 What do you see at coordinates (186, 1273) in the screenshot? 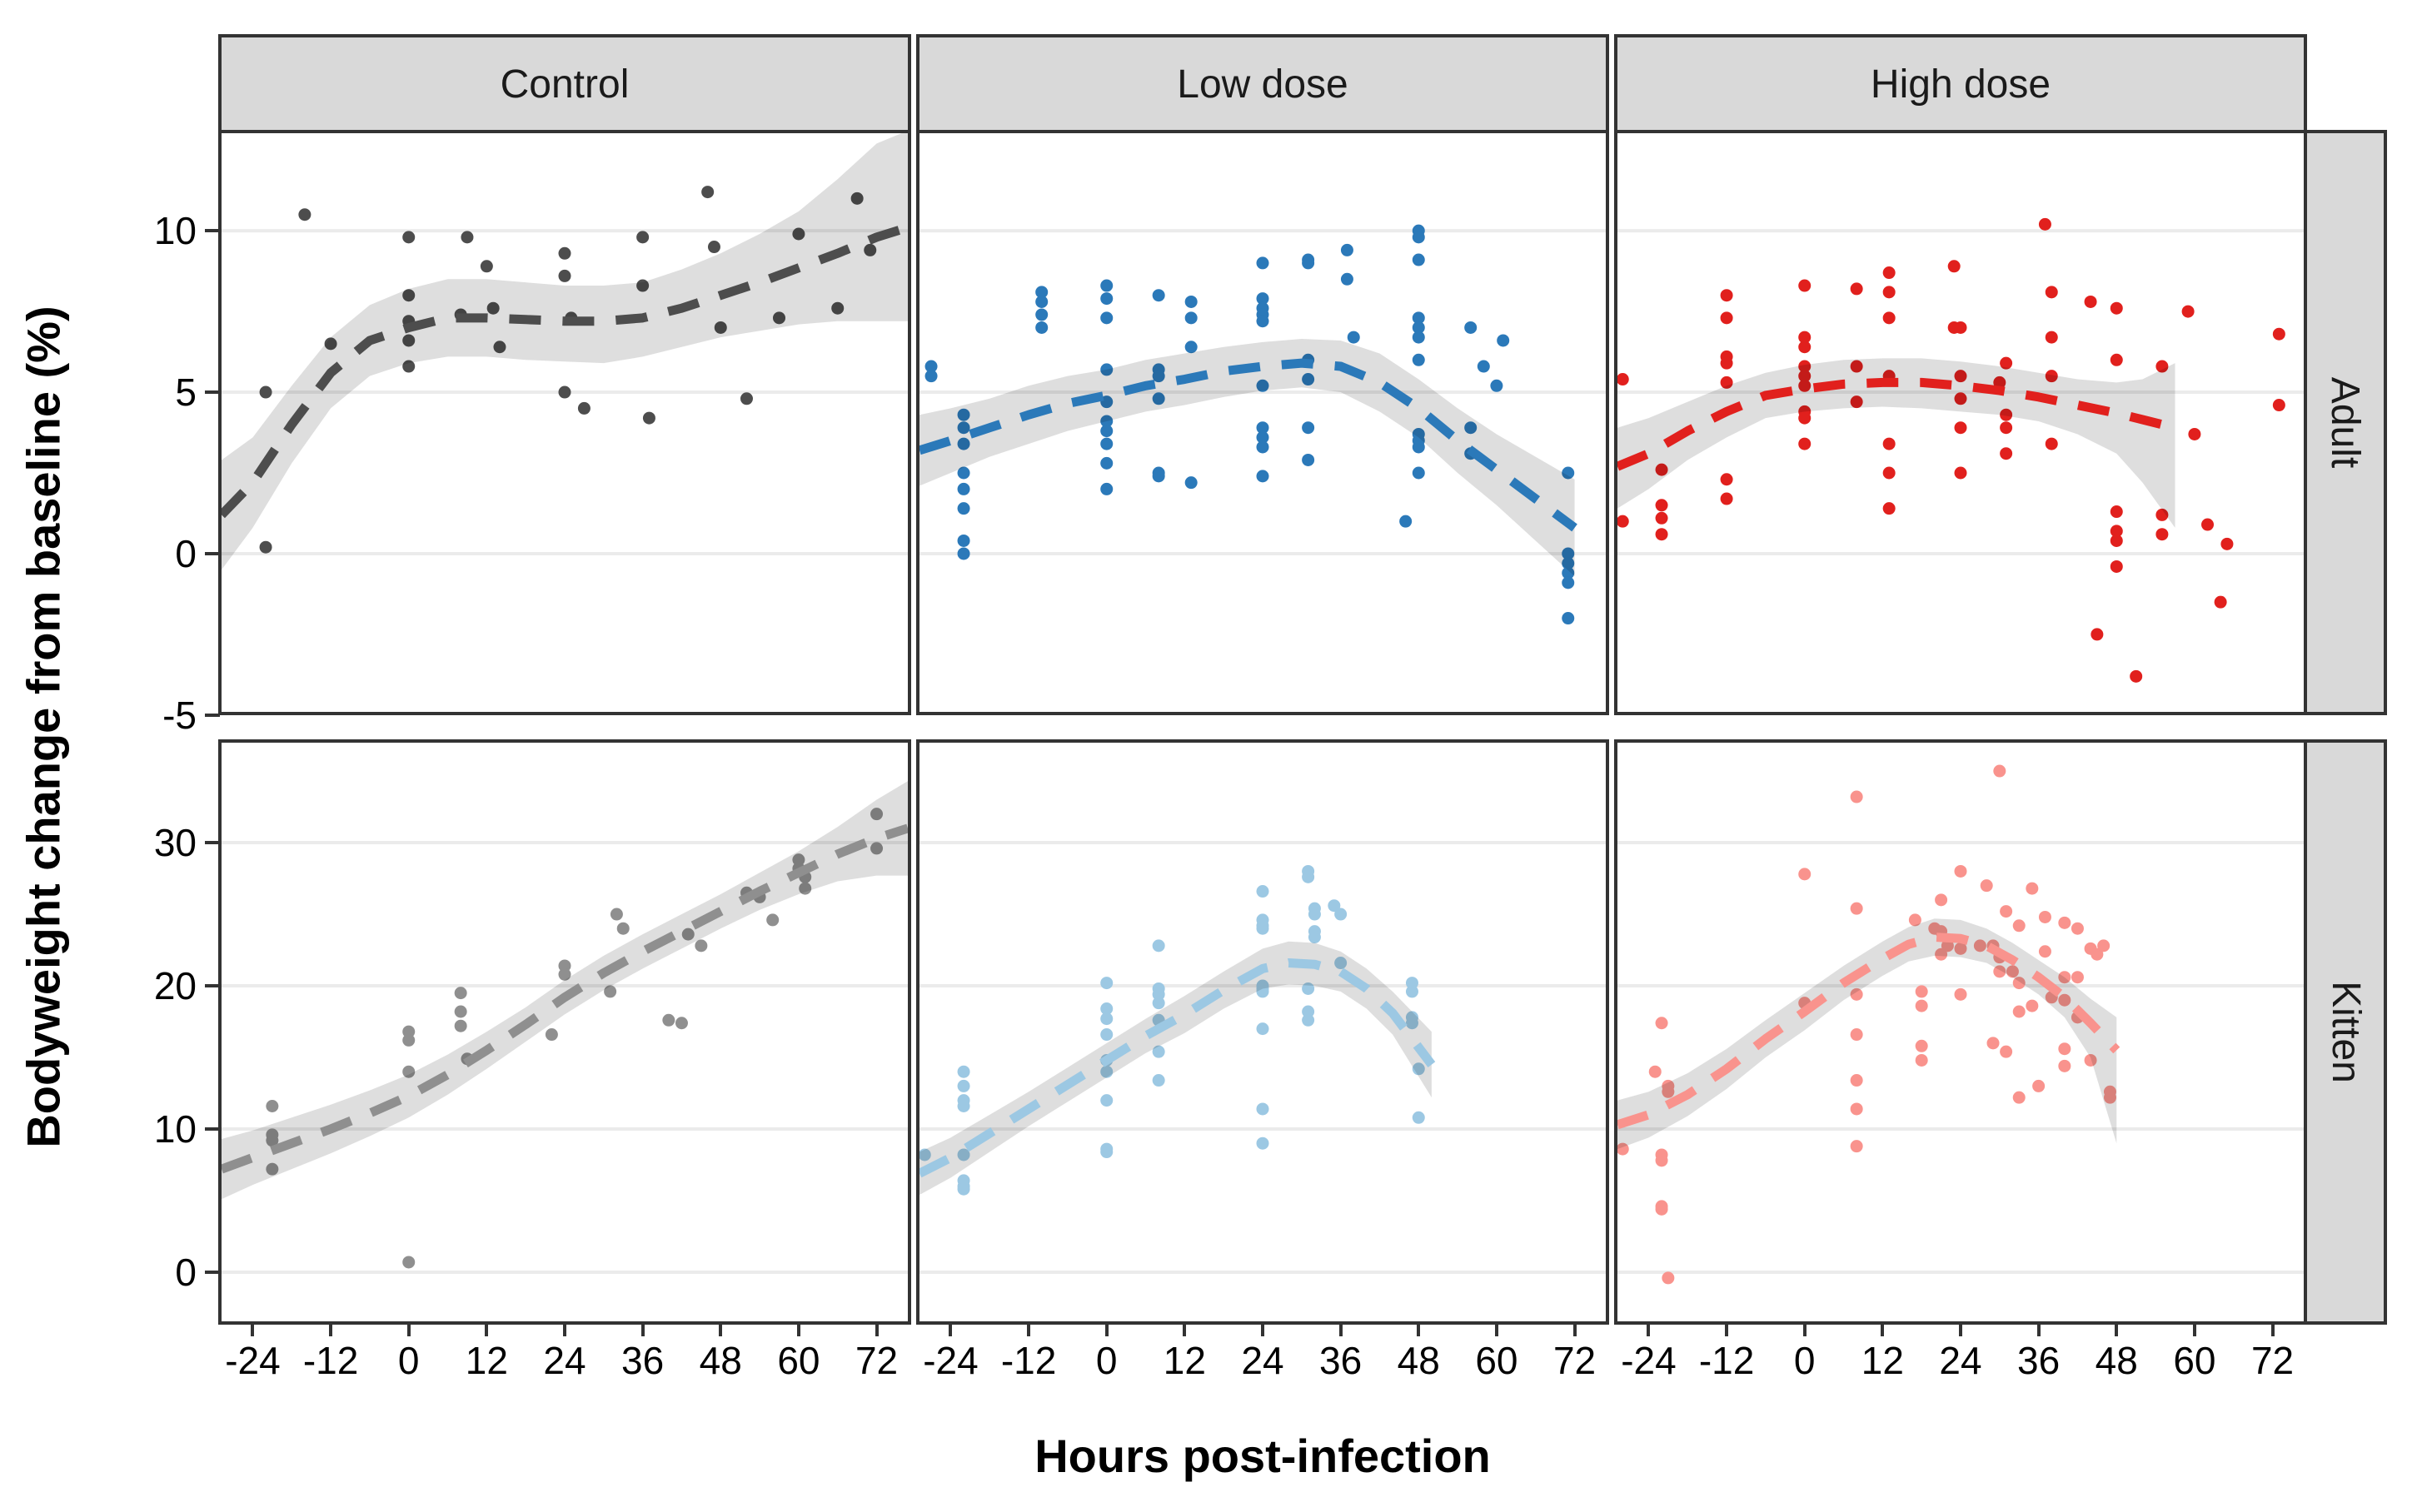
I see `y-tick-label: 0` at bounding box center [186, 1273].